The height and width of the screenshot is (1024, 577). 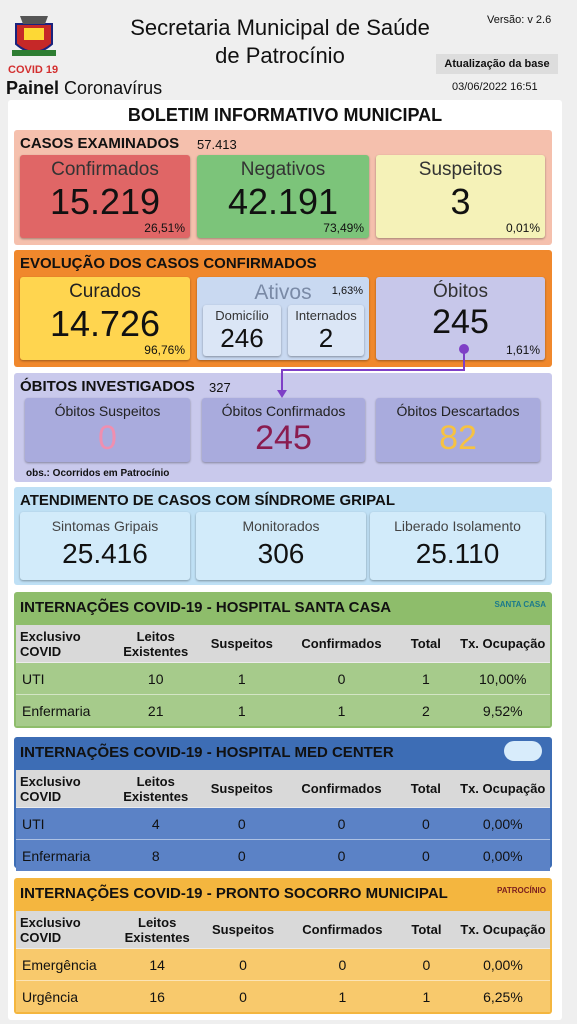 I want to click on hospitalized-card: Internados 2, so click(x=326, y=330).